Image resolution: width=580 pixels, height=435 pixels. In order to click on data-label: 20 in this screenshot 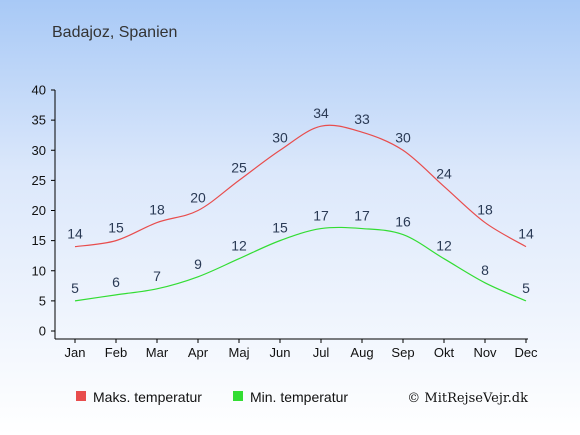, I will do `click(198, 198)`.